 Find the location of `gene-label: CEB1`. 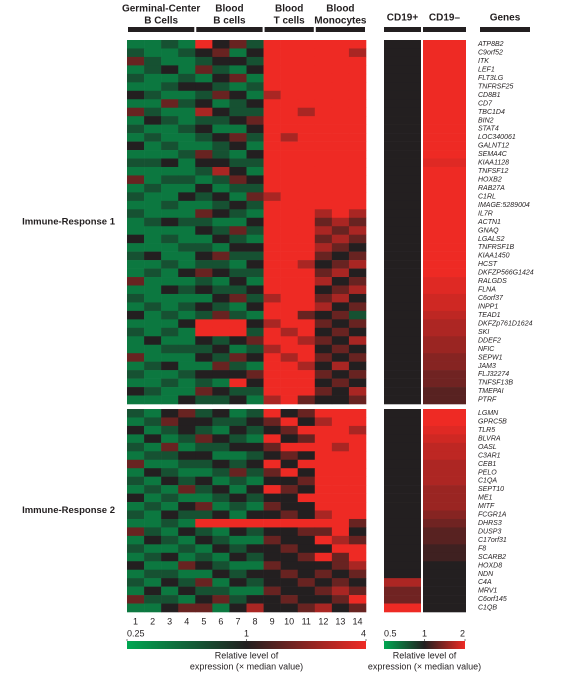

gene-label: CEB1 is located at coordinates (487, 464).